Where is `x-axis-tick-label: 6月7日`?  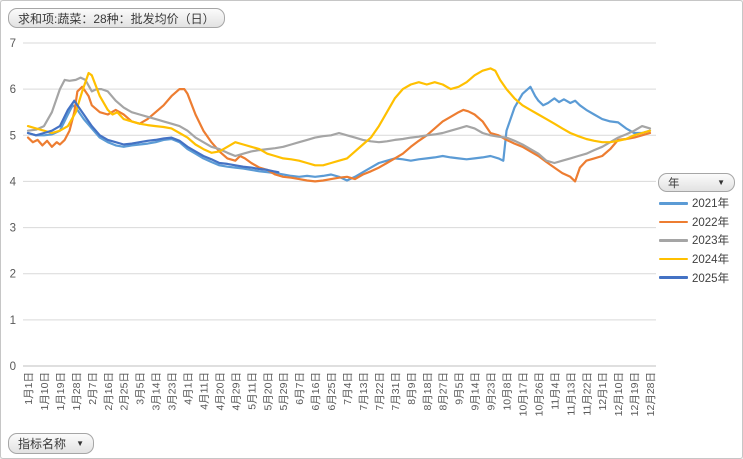 x-axis-tick-label: 6月7日 is located at coordinates (300, 388).